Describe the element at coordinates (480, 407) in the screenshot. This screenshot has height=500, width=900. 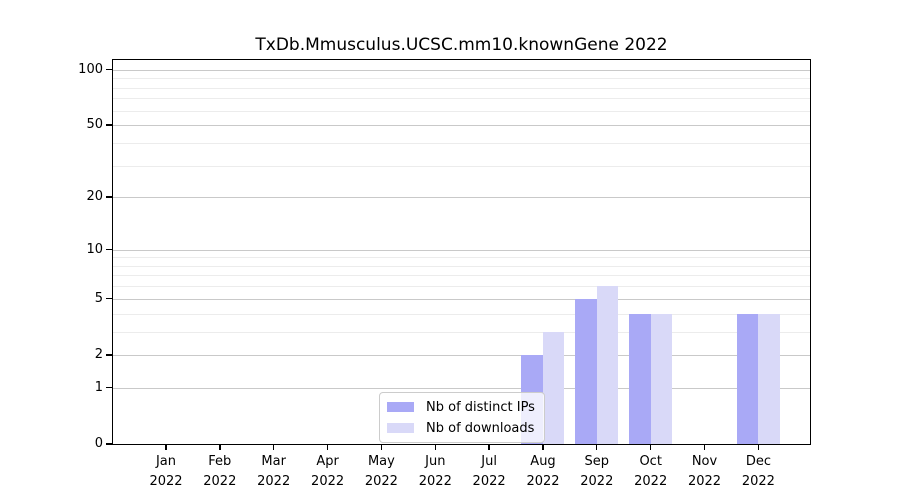
I see `legend-label-distinct-ips: Nb of distinct IPs` at that location.